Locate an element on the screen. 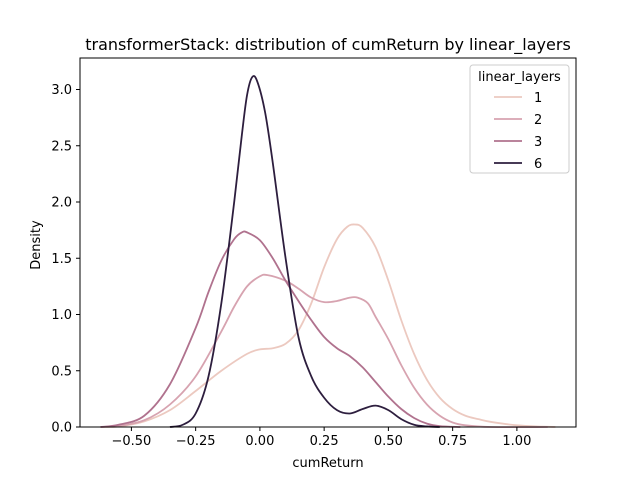 This screenshot has width=640, height=480. x-tick-label: 1.00 is located at coordinates (516, 441).